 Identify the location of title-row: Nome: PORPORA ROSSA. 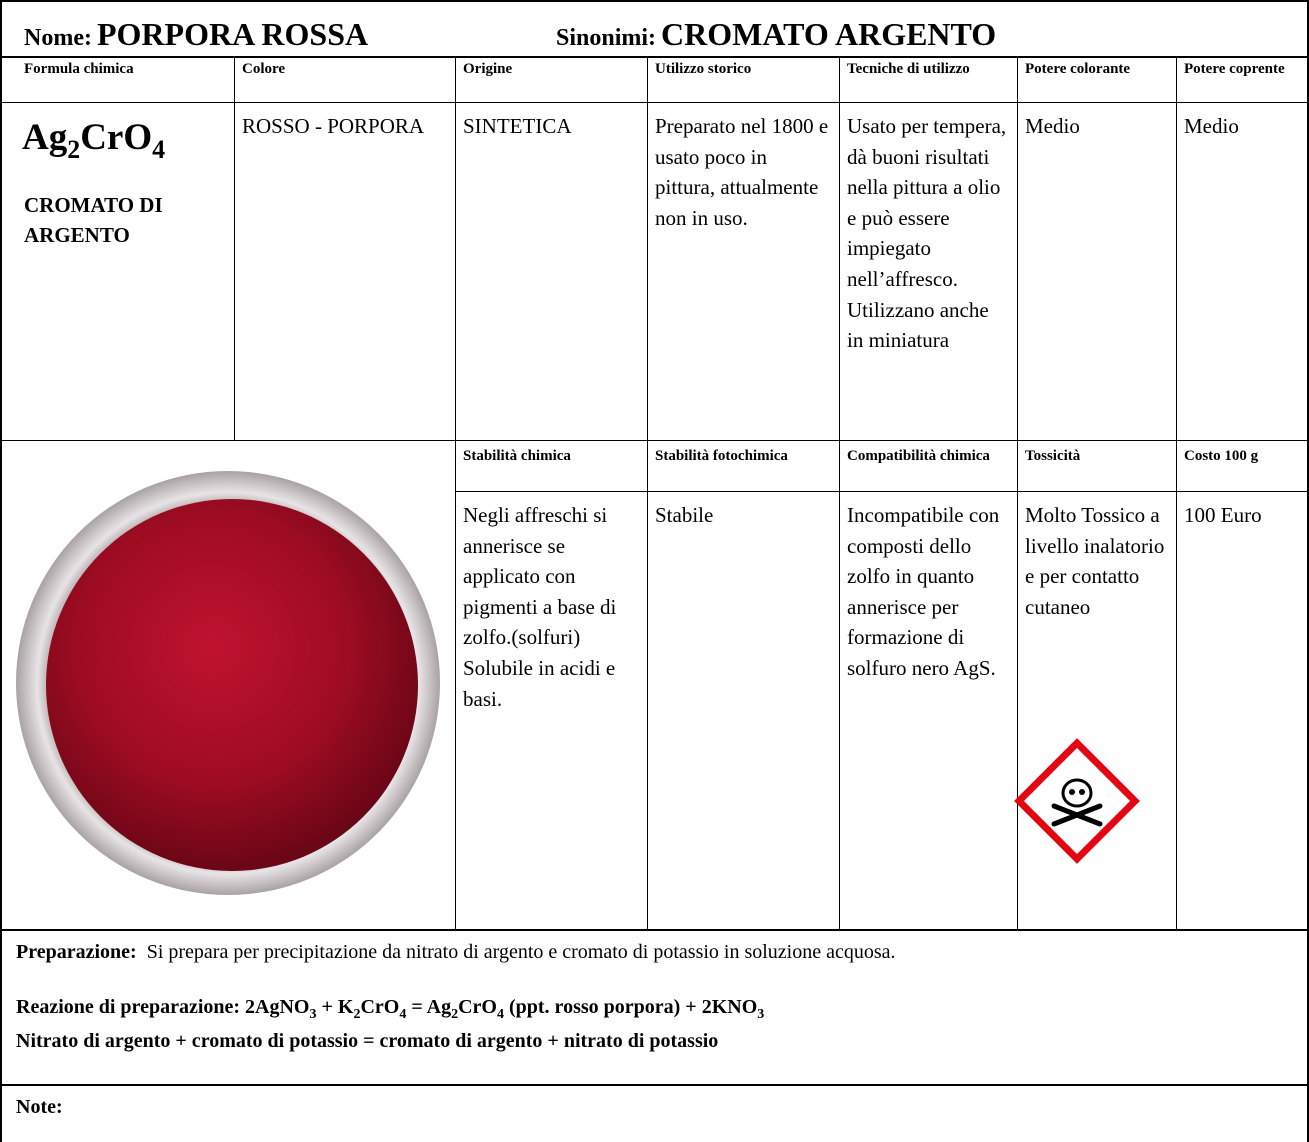
(196, 34).